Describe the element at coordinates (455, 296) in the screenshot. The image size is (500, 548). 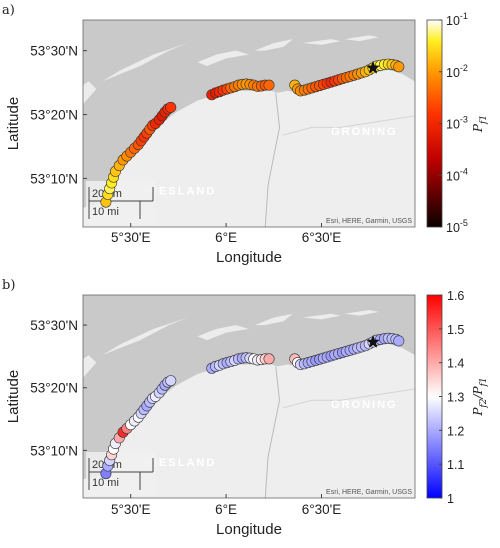
I see `colorbar-tick-label: 1.6` at that location.